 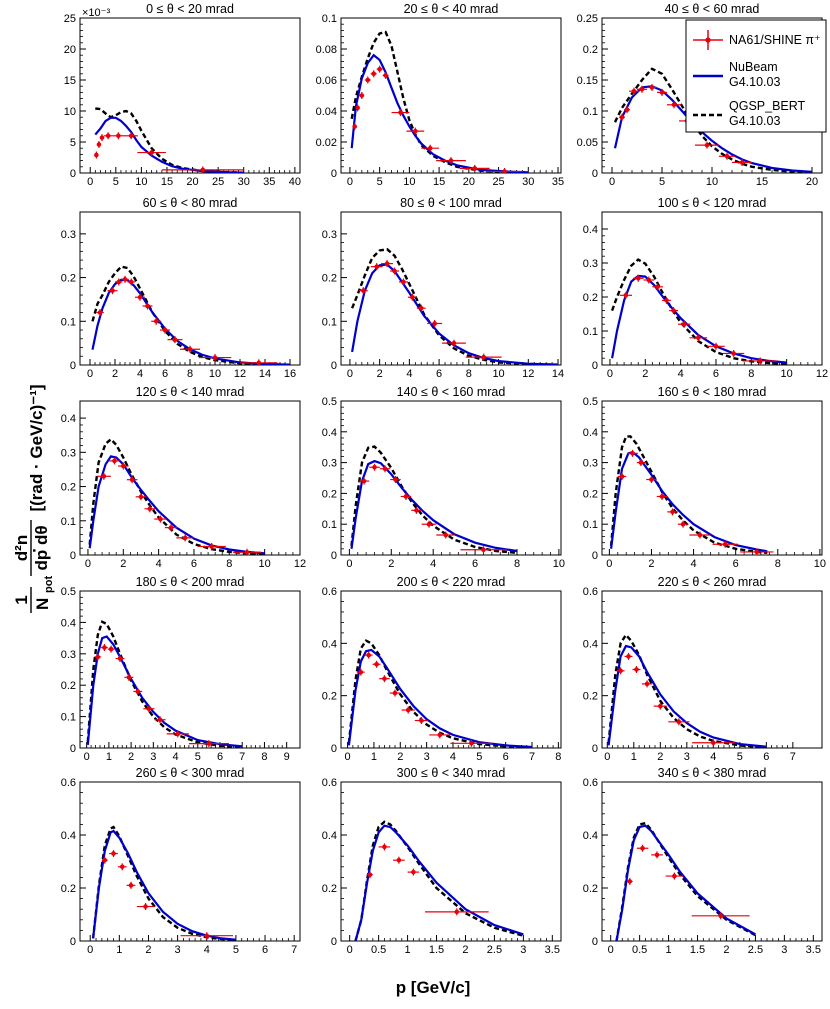 I want to click on panel-5: 0 2 4 6 8 10 12 14 0 0.1 0.2 0.3 80 ≤ θ < 100 mrad, so click(x=443, y=288).